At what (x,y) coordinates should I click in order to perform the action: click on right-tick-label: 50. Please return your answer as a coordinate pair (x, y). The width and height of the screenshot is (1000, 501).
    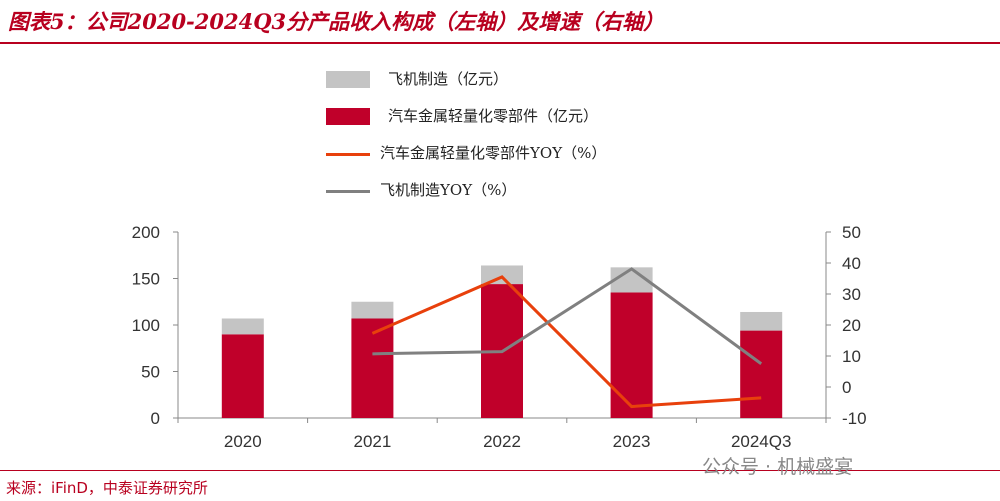
    Looking at the image, I should click on (851, 232).